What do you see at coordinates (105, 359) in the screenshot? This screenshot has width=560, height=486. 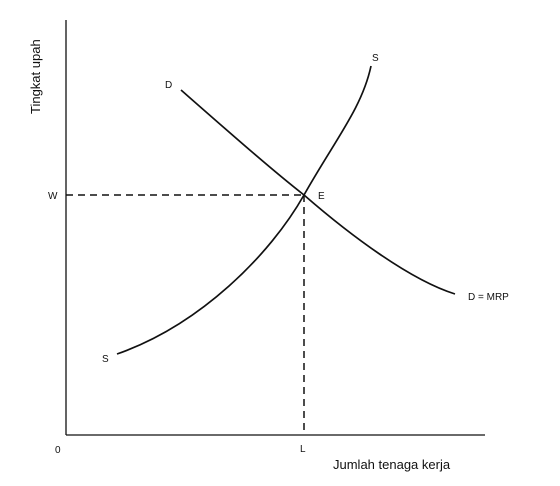 I see `supply-start-label: S` at bounding box center [105, 359].